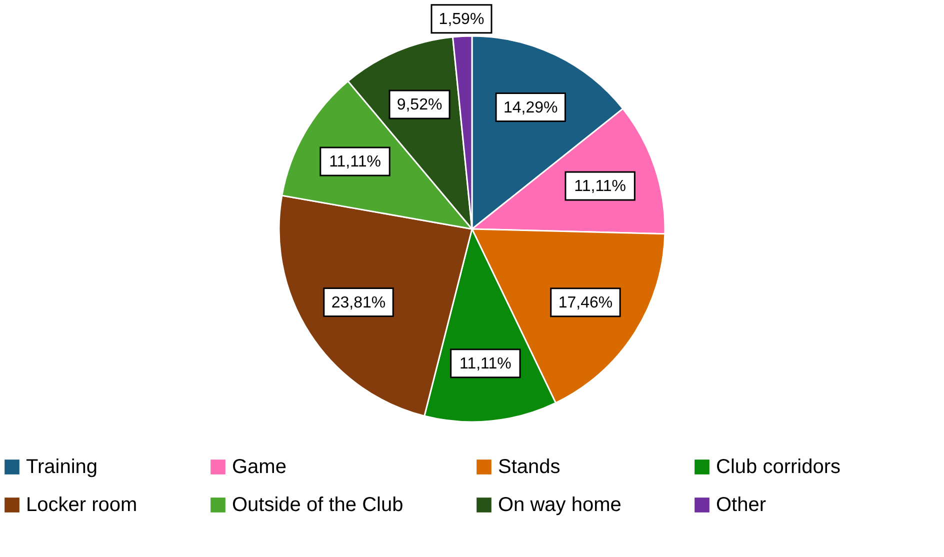  I want to click on legend-label: Training, so click(62, 467).